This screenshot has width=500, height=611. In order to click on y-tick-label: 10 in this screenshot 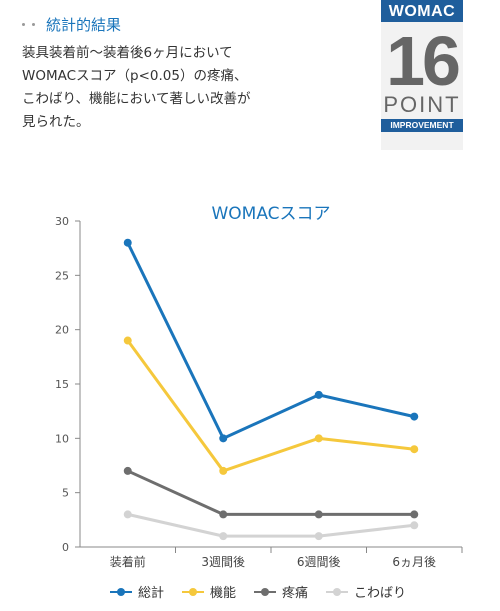, I will do `click(62, 438)`.